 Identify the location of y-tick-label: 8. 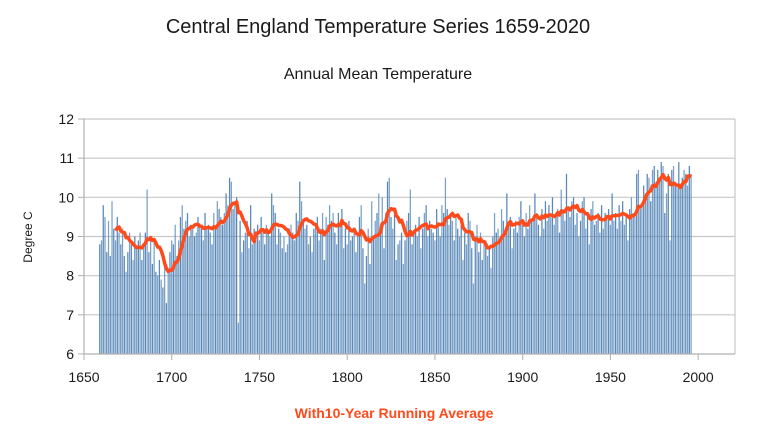
(70, 276).